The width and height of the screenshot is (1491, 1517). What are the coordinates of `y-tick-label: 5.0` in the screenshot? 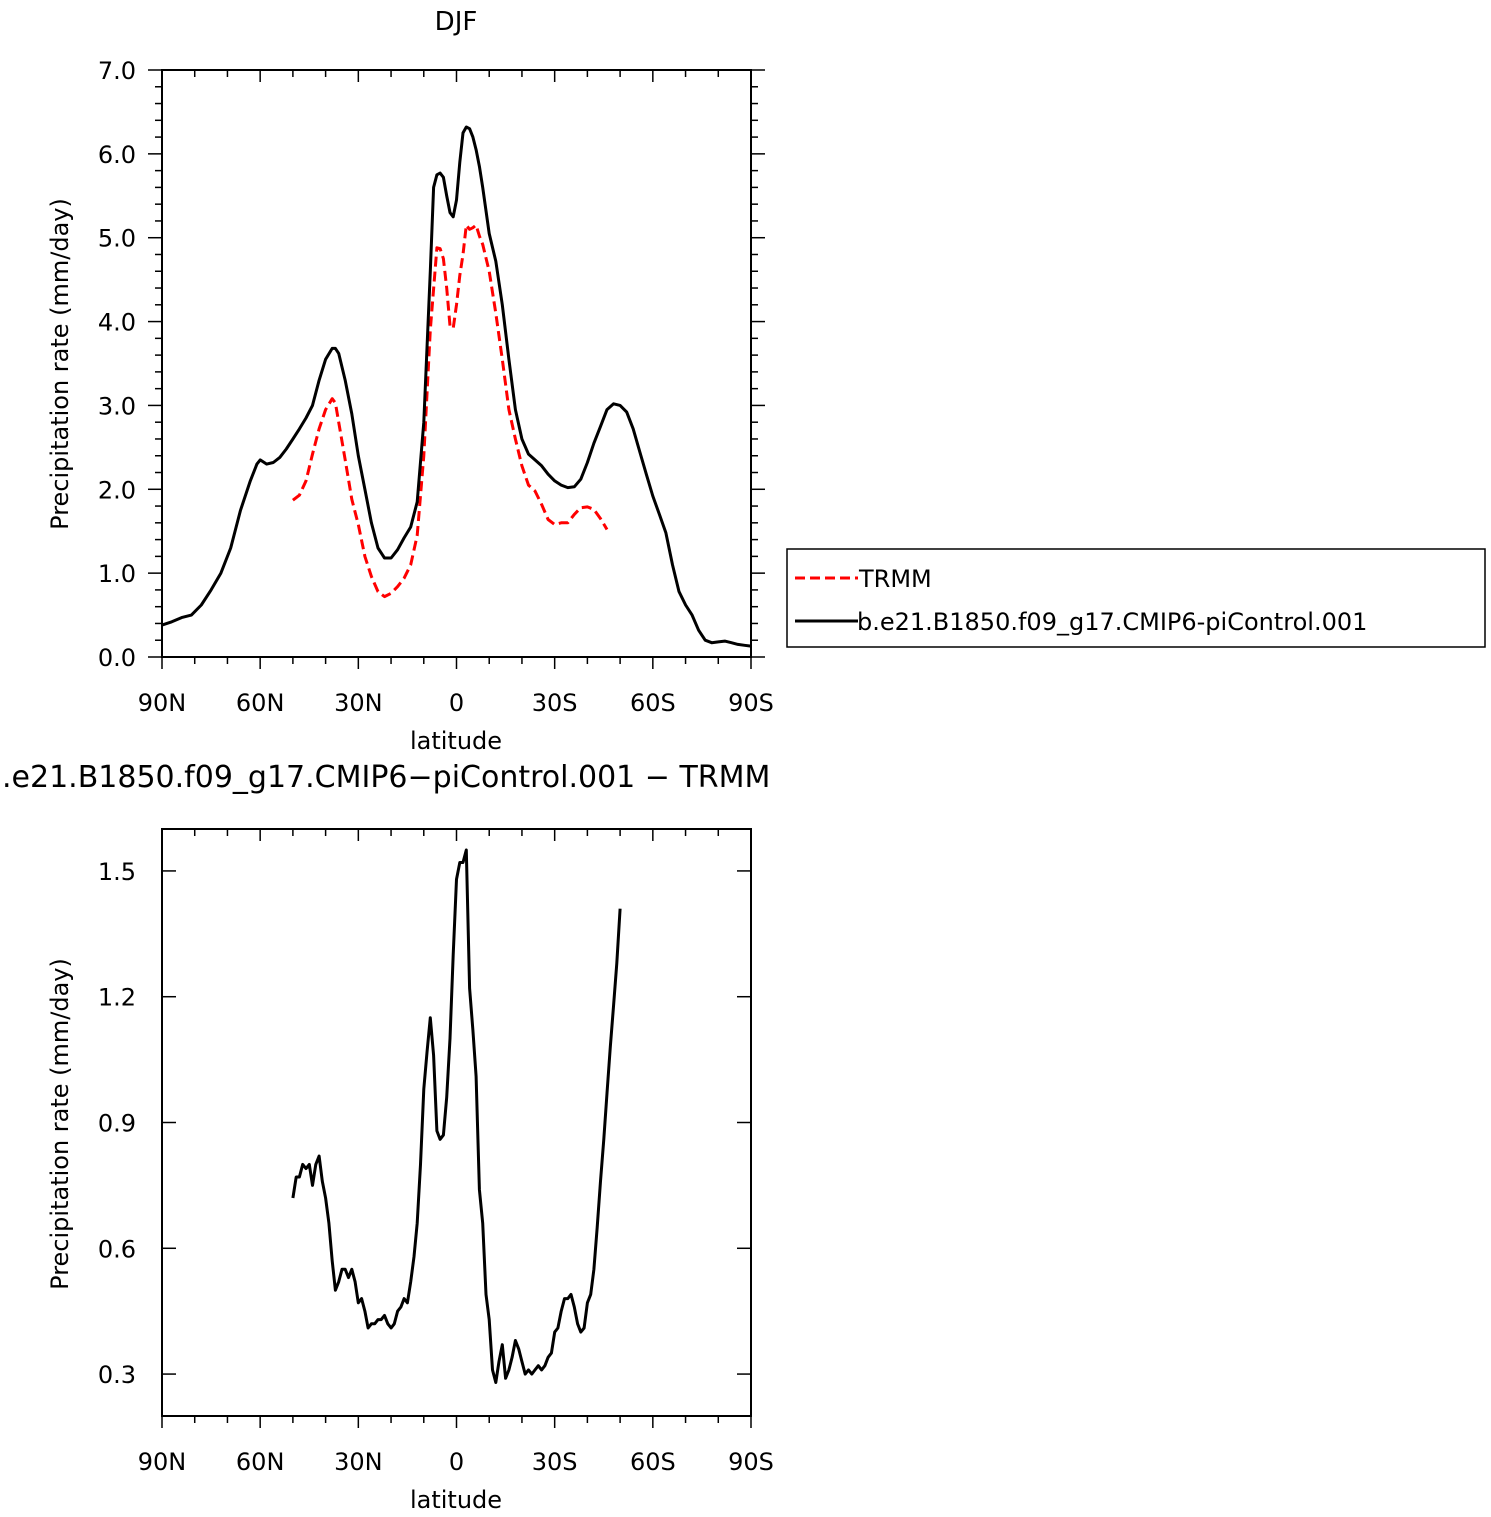 It's located at (117, 239).